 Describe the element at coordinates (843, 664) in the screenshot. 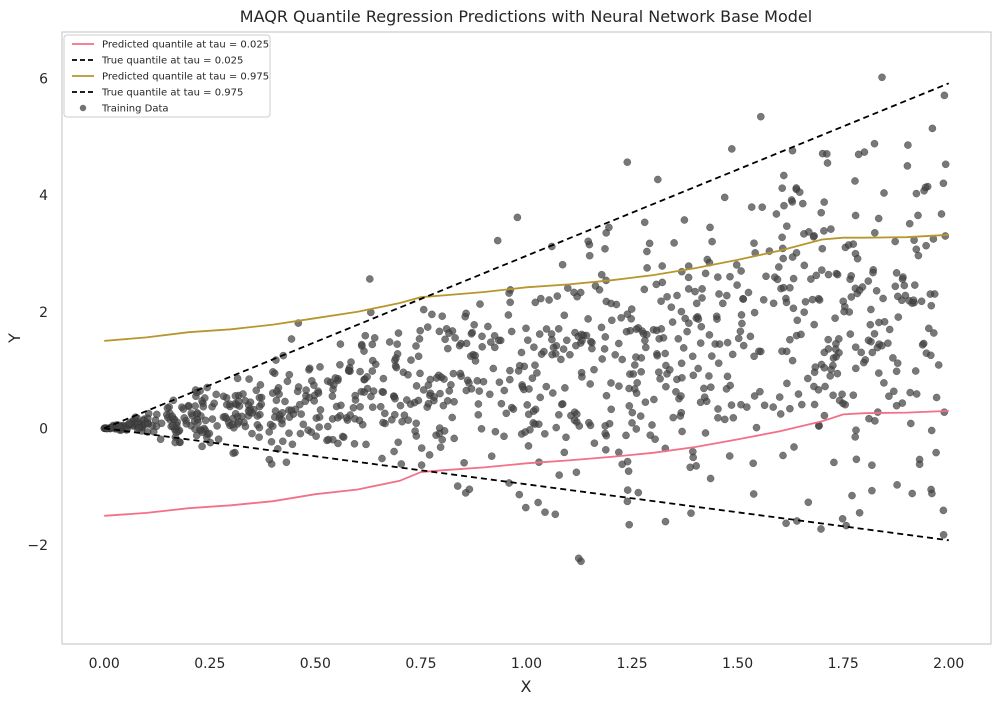

I see `x-tick-label: 1.75` at that location.